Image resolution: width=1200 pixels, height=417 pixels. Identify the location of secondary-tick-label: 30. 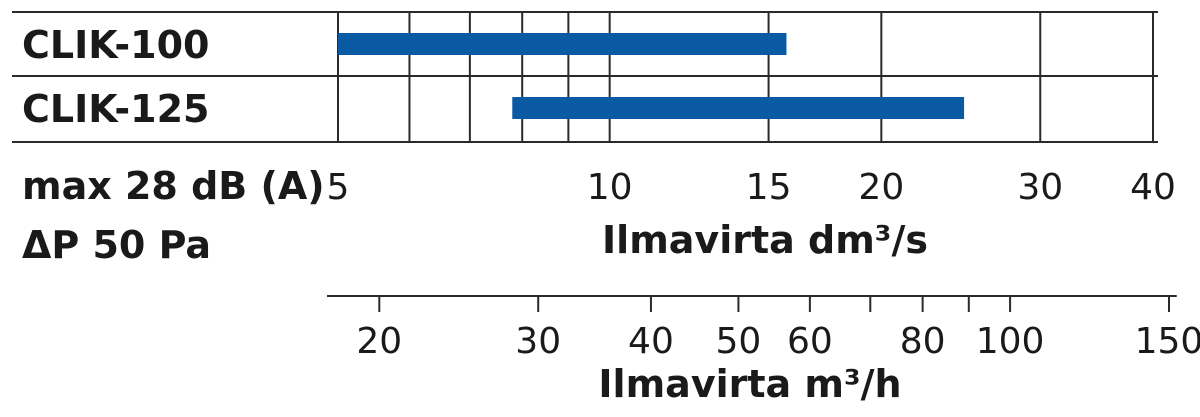
(538, 341).